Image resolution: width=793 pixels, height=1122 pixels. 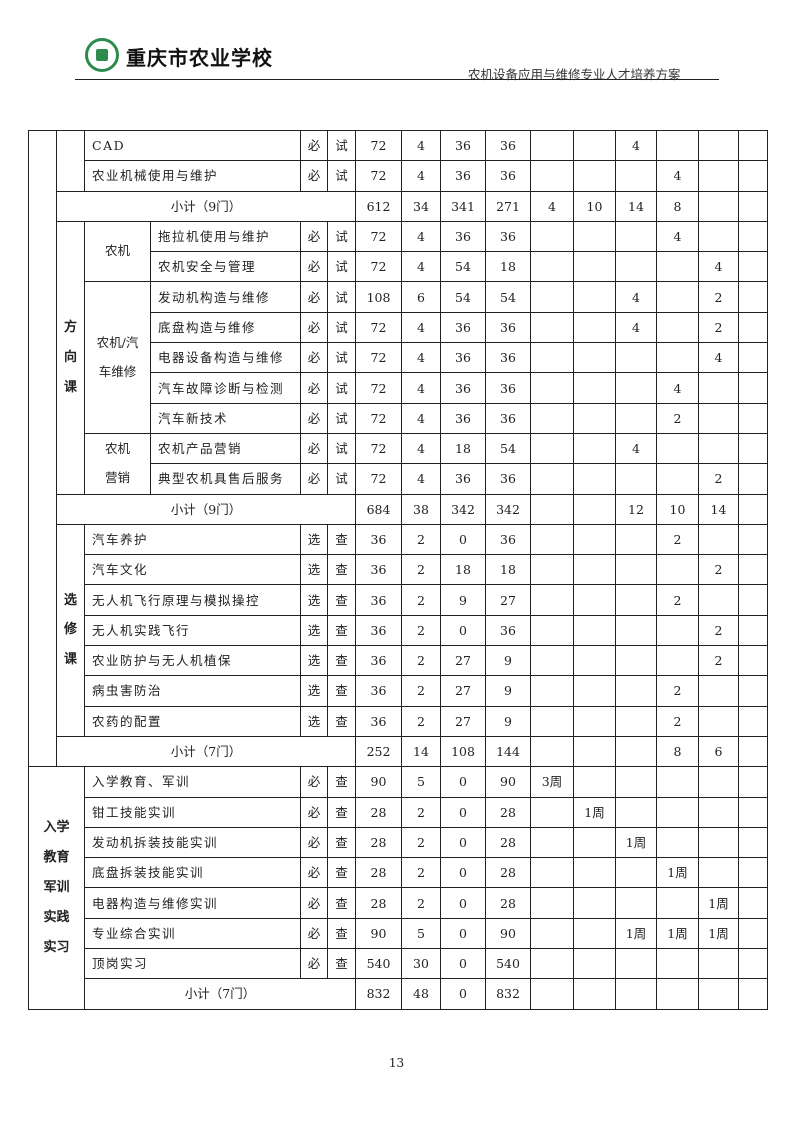 I want to click on total-hours: 540, so click(x=378, y=964).